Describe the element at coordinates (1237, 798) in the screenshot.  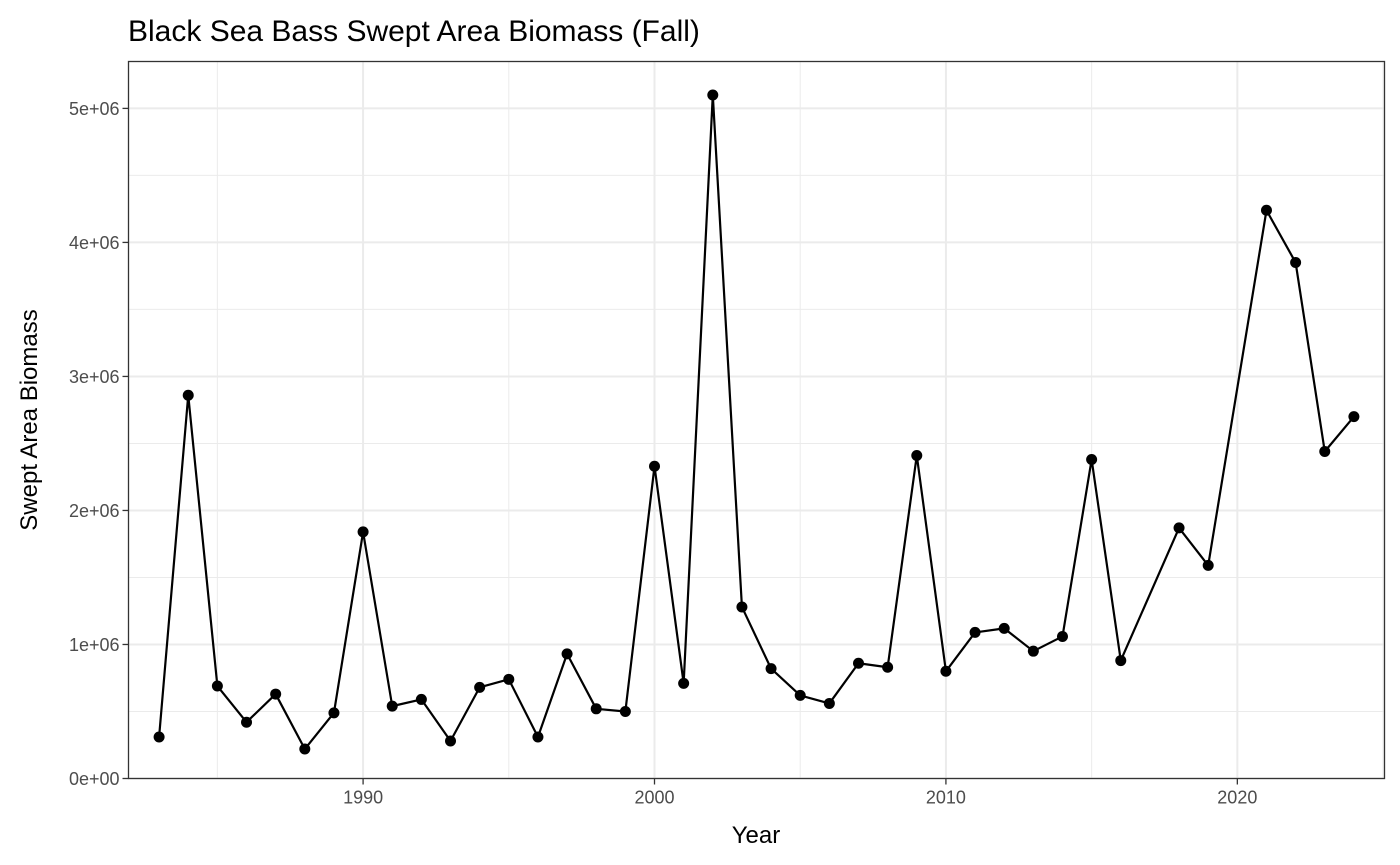
I see `x-tick-label: 2020` at that location.